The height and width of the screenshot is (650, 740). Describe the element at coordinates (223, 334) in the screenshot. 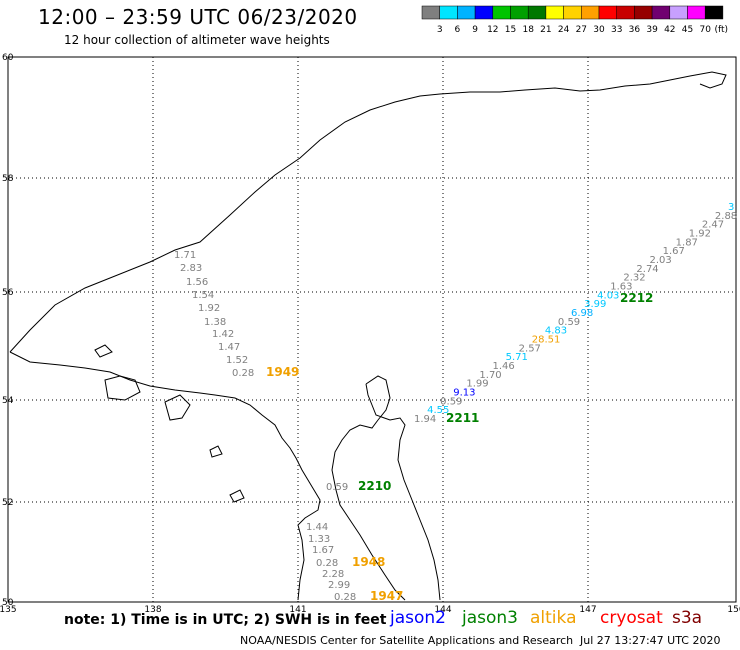

I see `reading-1949: 1.42` at that location.